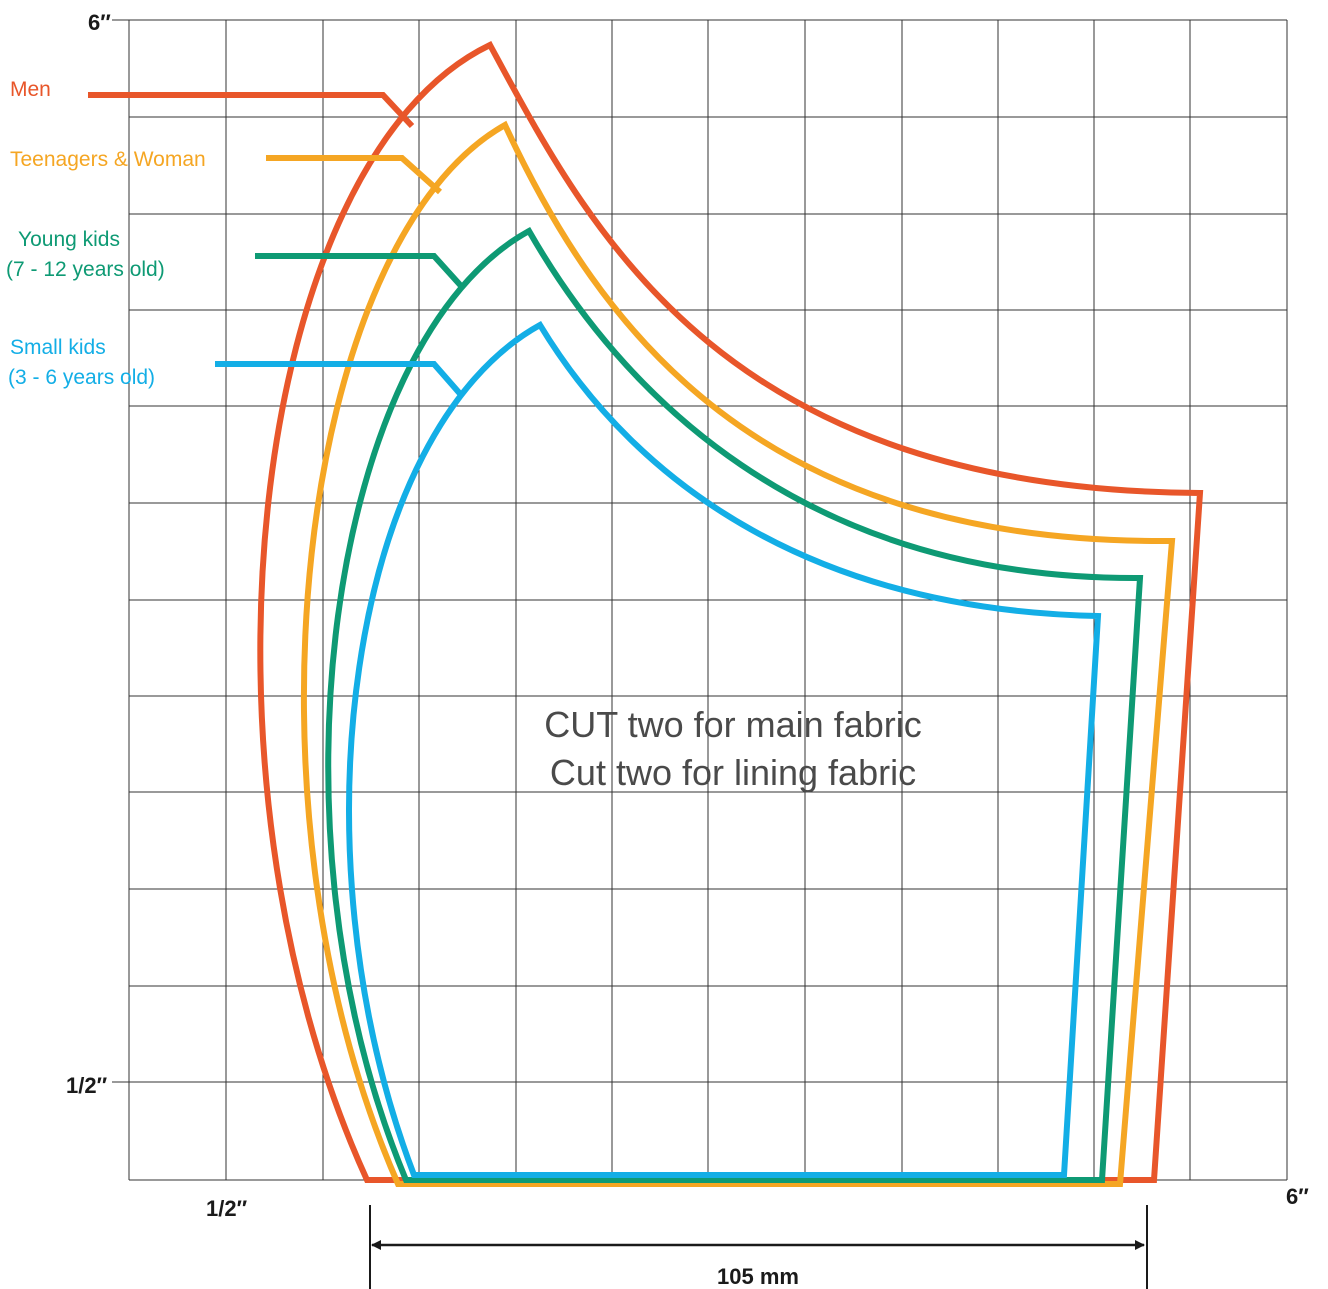  What do you see at coordinates (251, 110) in the screenshot?
I see `legend-leader-men` at bounding box center [251, 110].